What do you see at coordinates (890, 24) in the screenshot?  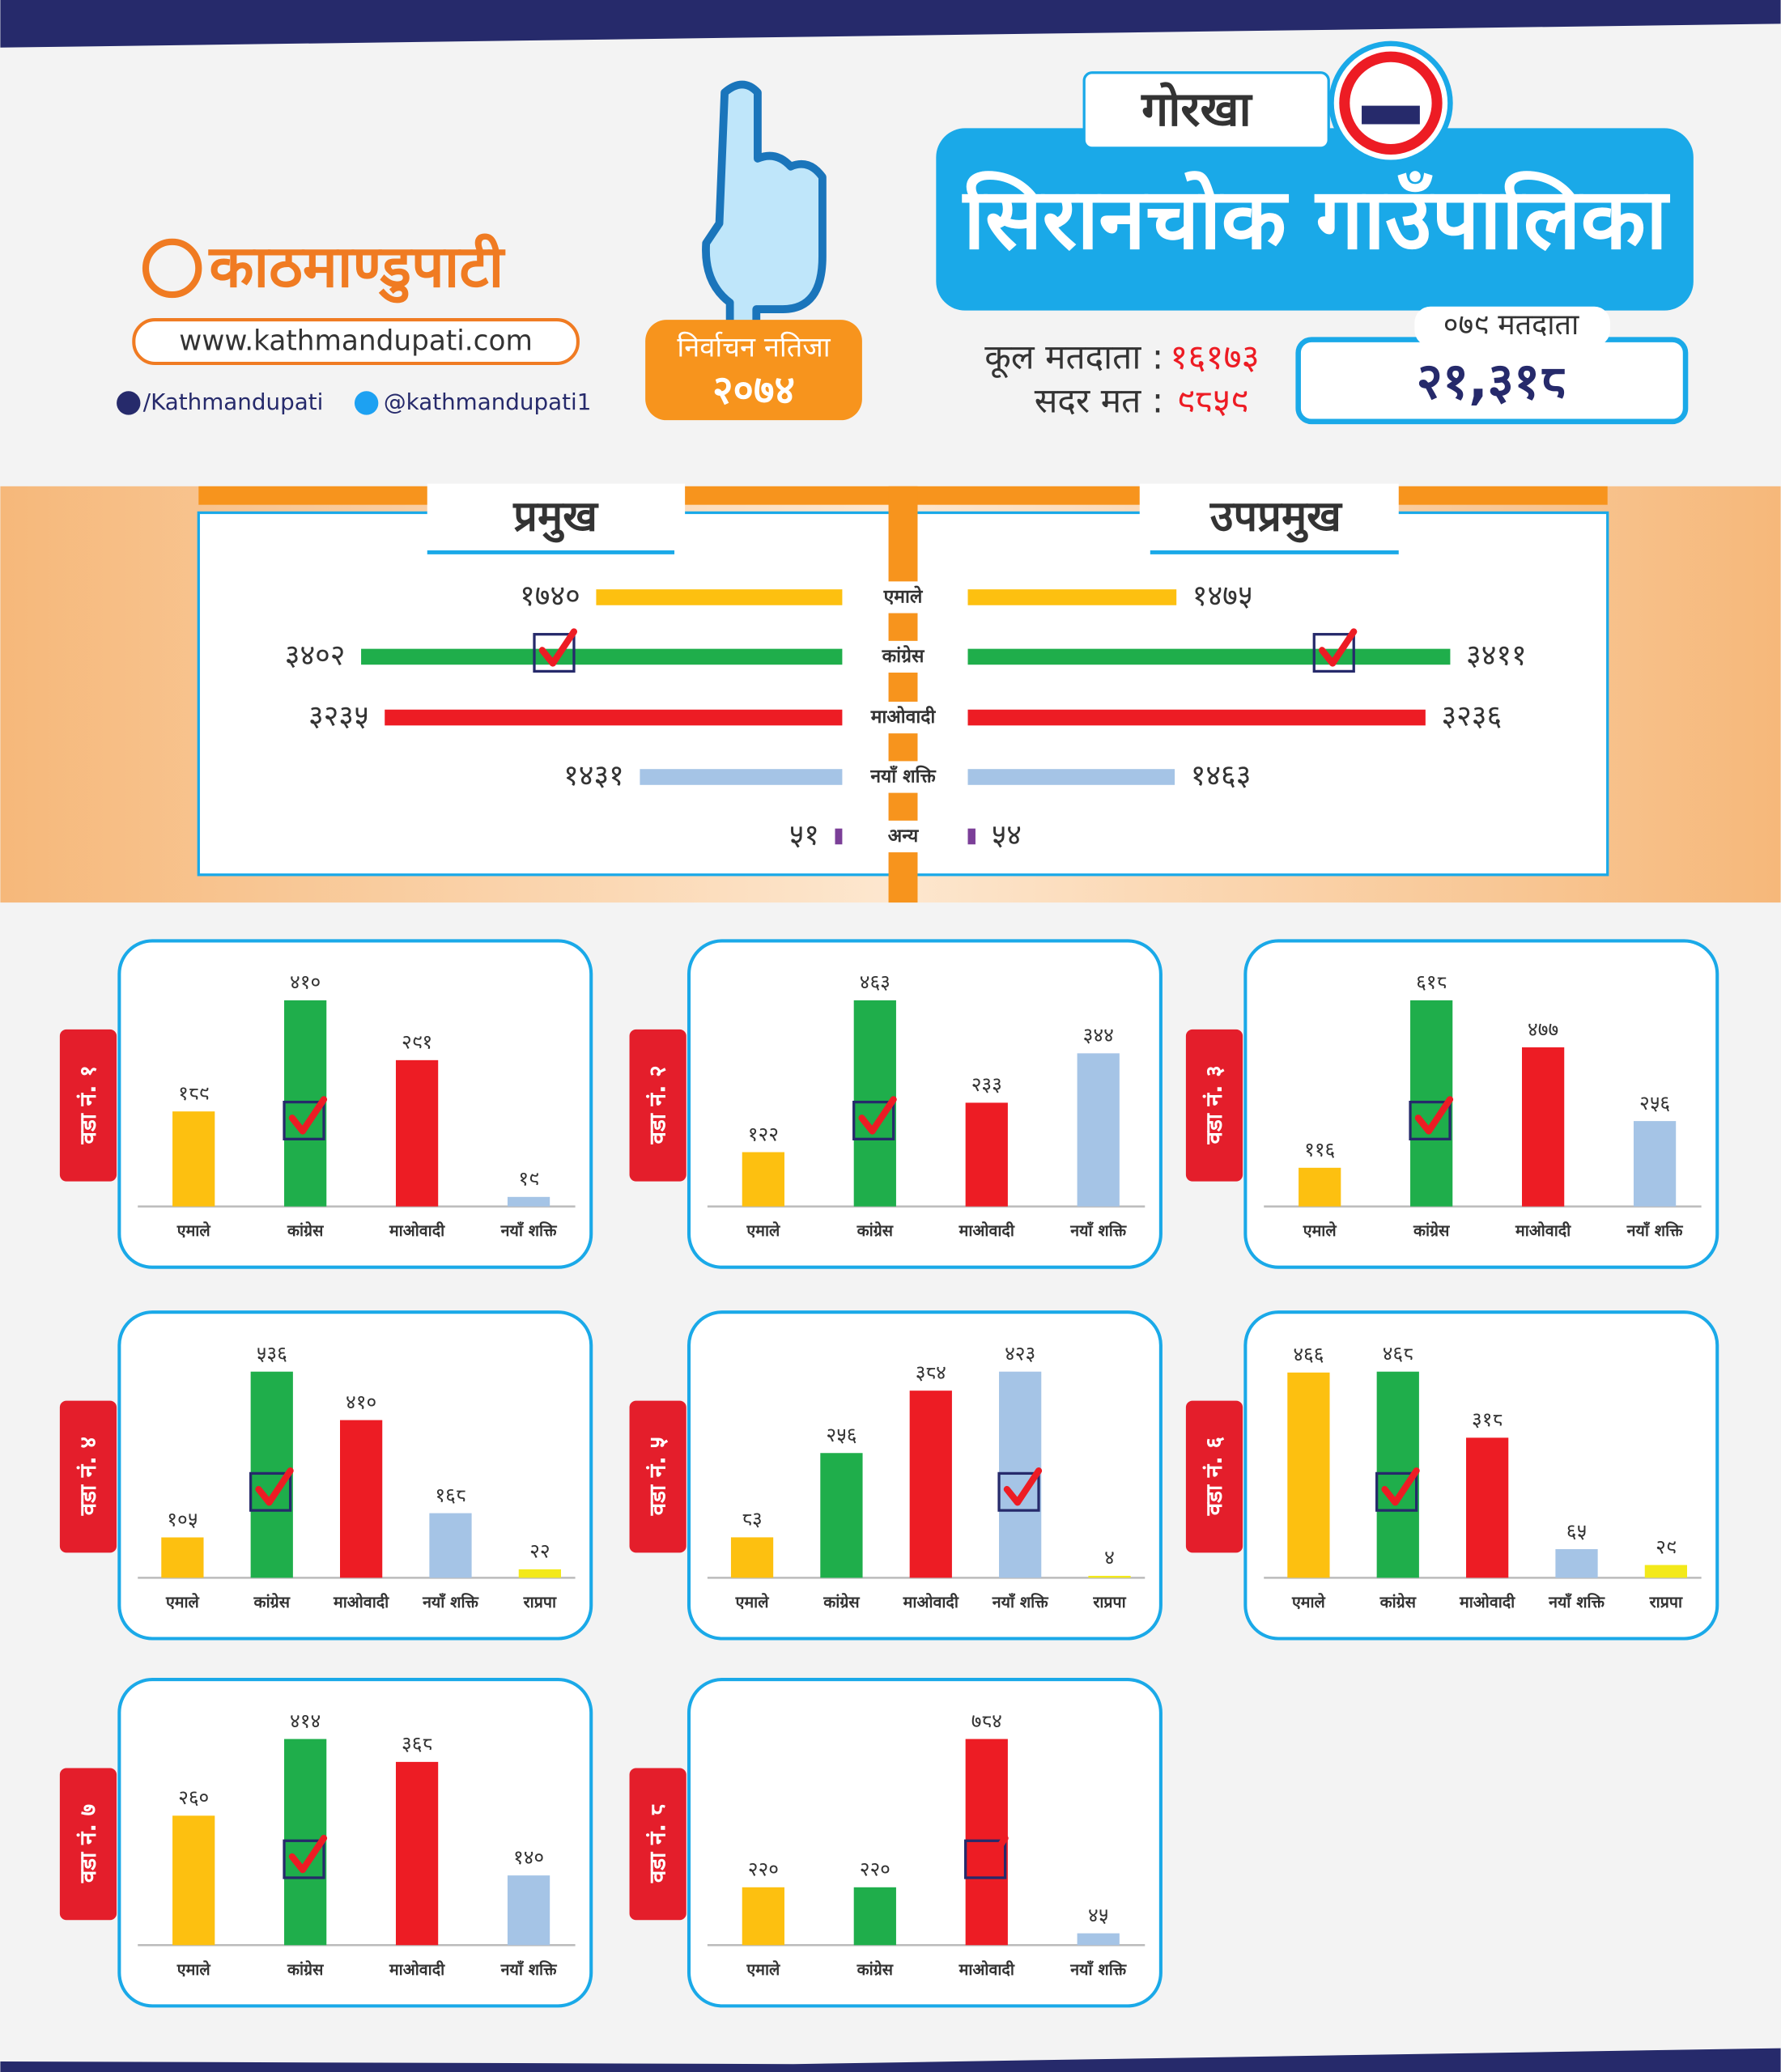 I see `top-stripe` at bounding box center [890, 24].